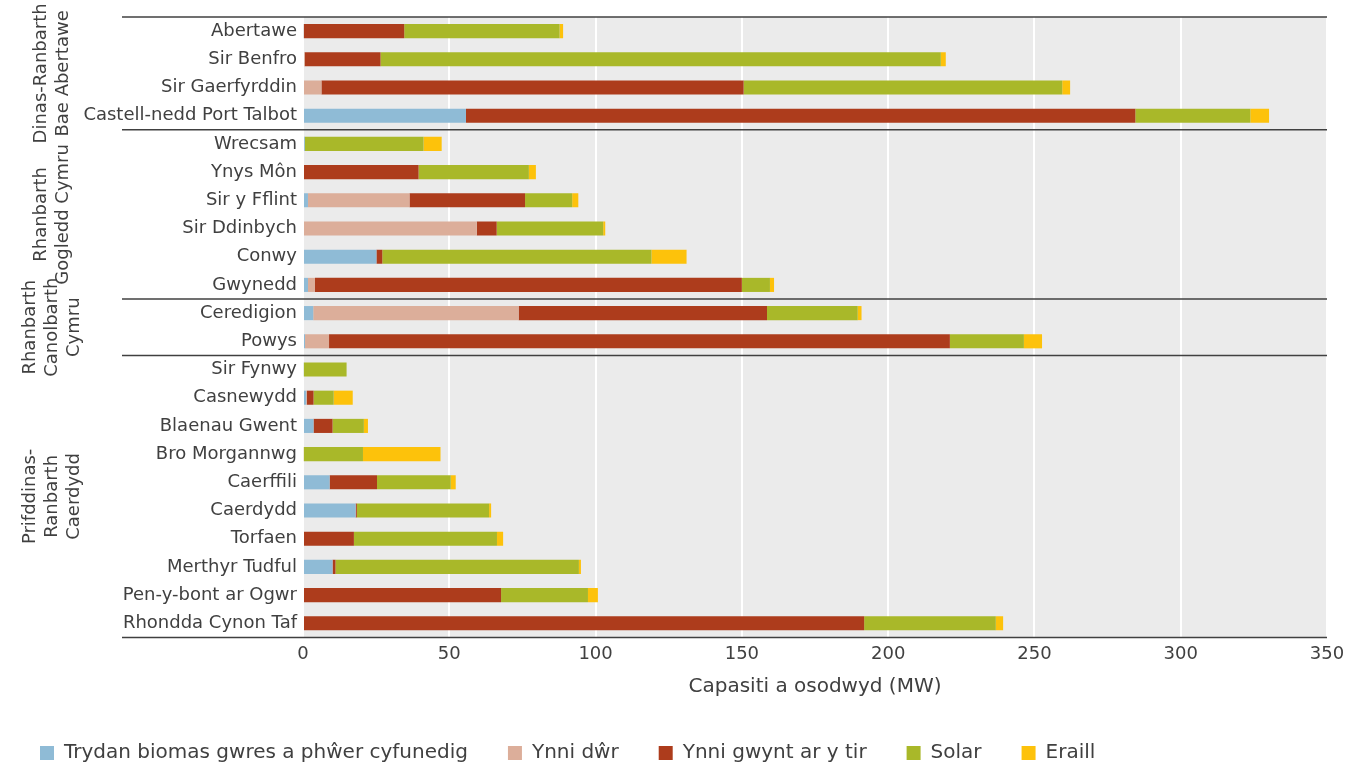 The image size is (1354, 773). What do you see at coordinates (228, 86) in the screenshot?
I see `y-tick-label: Sir Gaerfyrddin` at bounding box center [228, 86].